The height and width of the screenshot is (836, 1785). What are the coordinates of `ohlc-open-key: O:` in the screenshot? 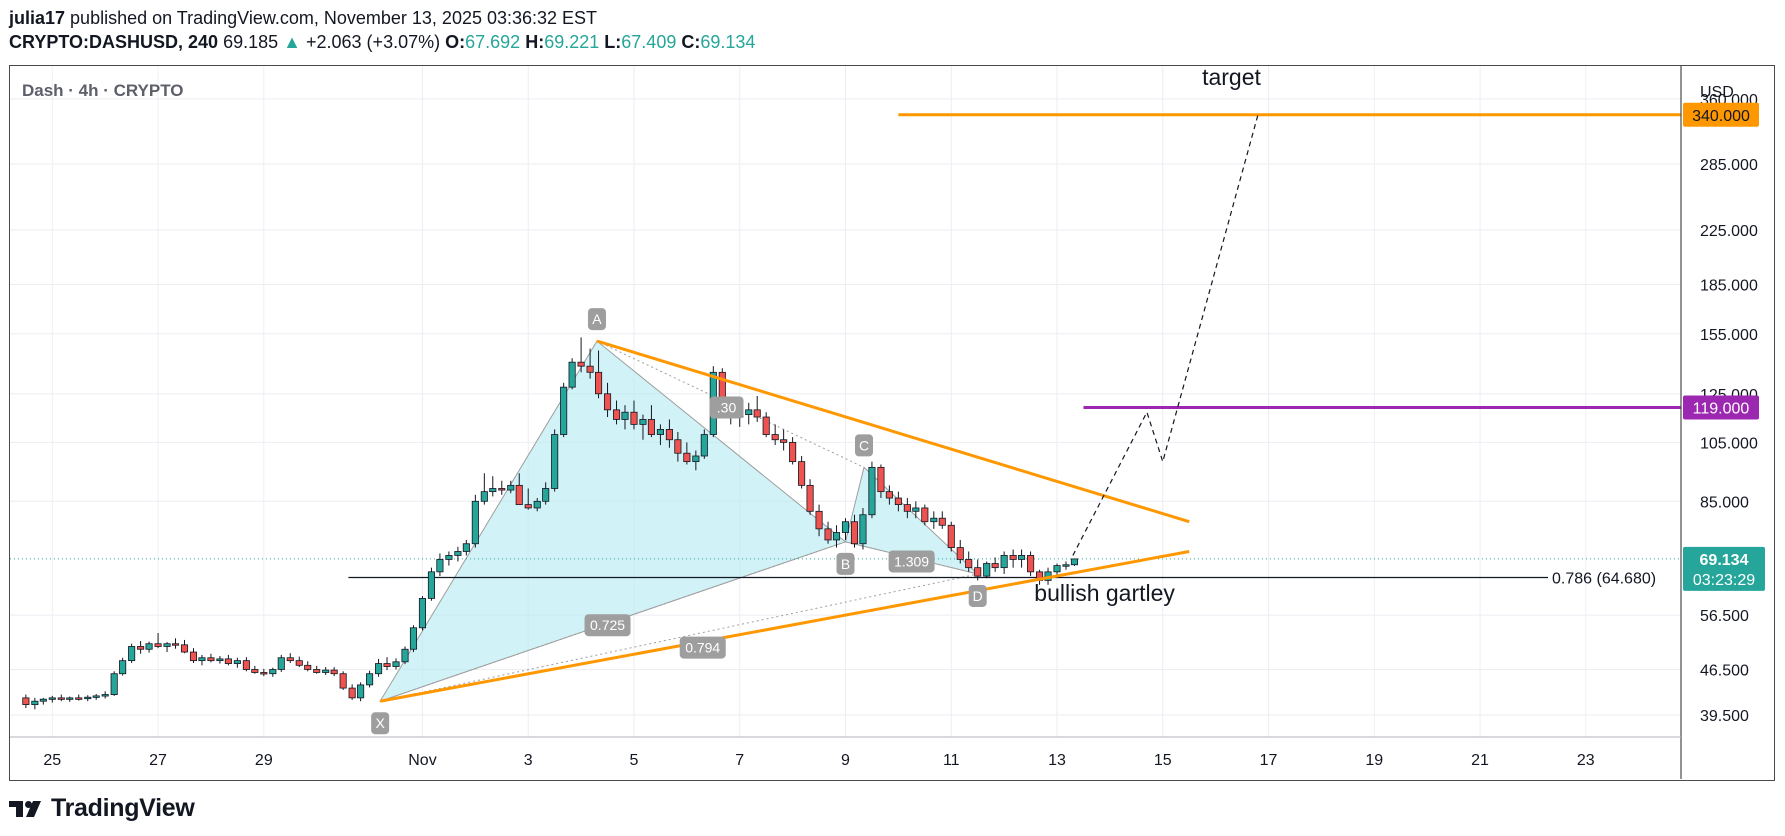 It's located at (455, 42).